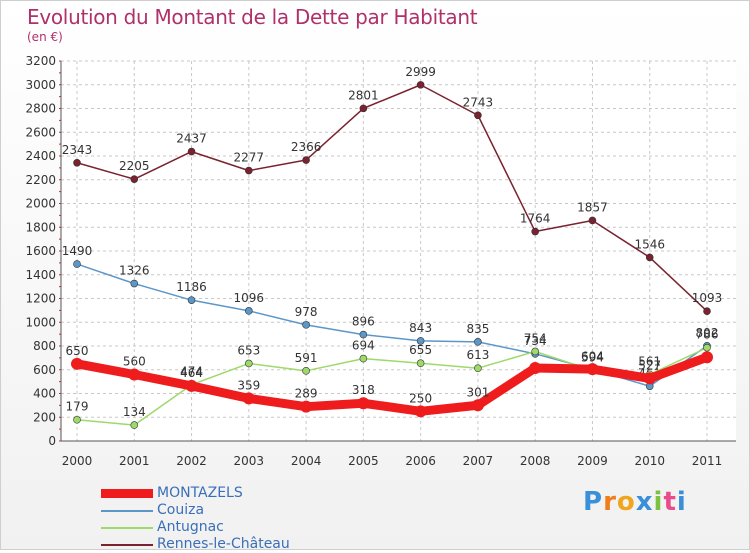 The height and width of the screenshot is (553, 750). Describe the element at coordinates (134, 412) in the screenshot. I see `data-label-antugnac: 134` at that location.